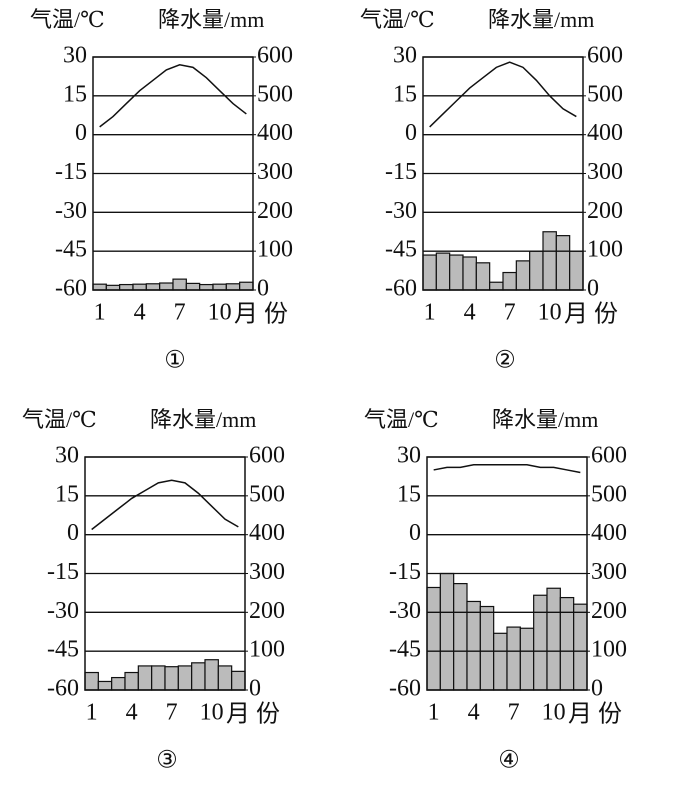 The width and height of the screenshot is (677, 788). Describe the element at coordinates (140, 313) in the screenshot. I see `x-tick-label: 4` at that location.